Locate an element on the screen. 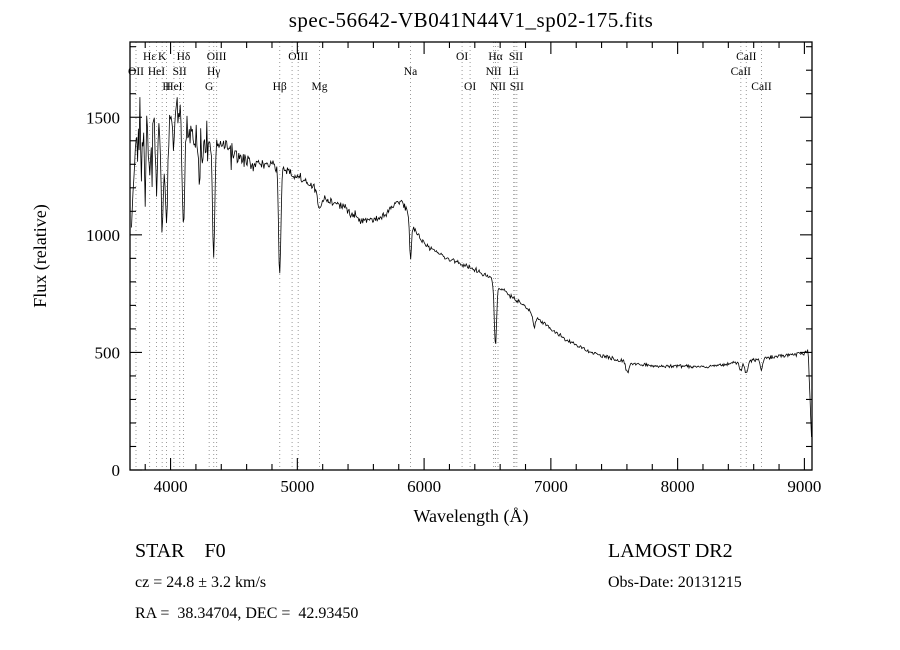  x-tick-label: 5000 is located at coordinates (297, 486).